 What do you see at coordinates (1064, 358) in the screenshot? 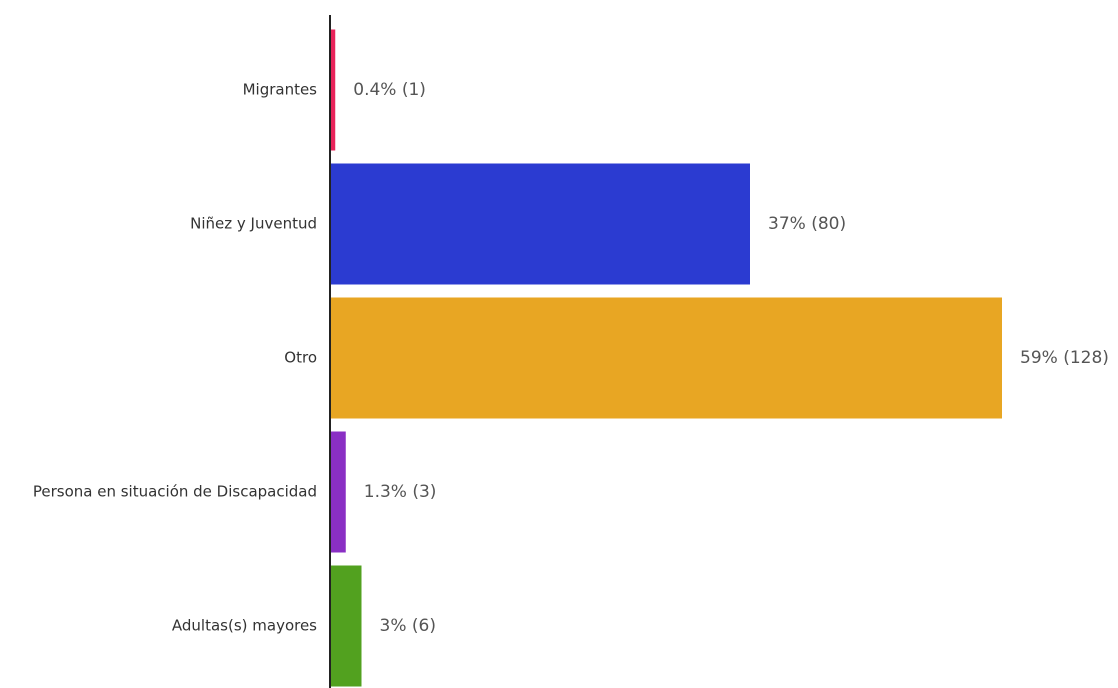
I see `value-label: 59% (128)` at bounding box center [1064, 358].